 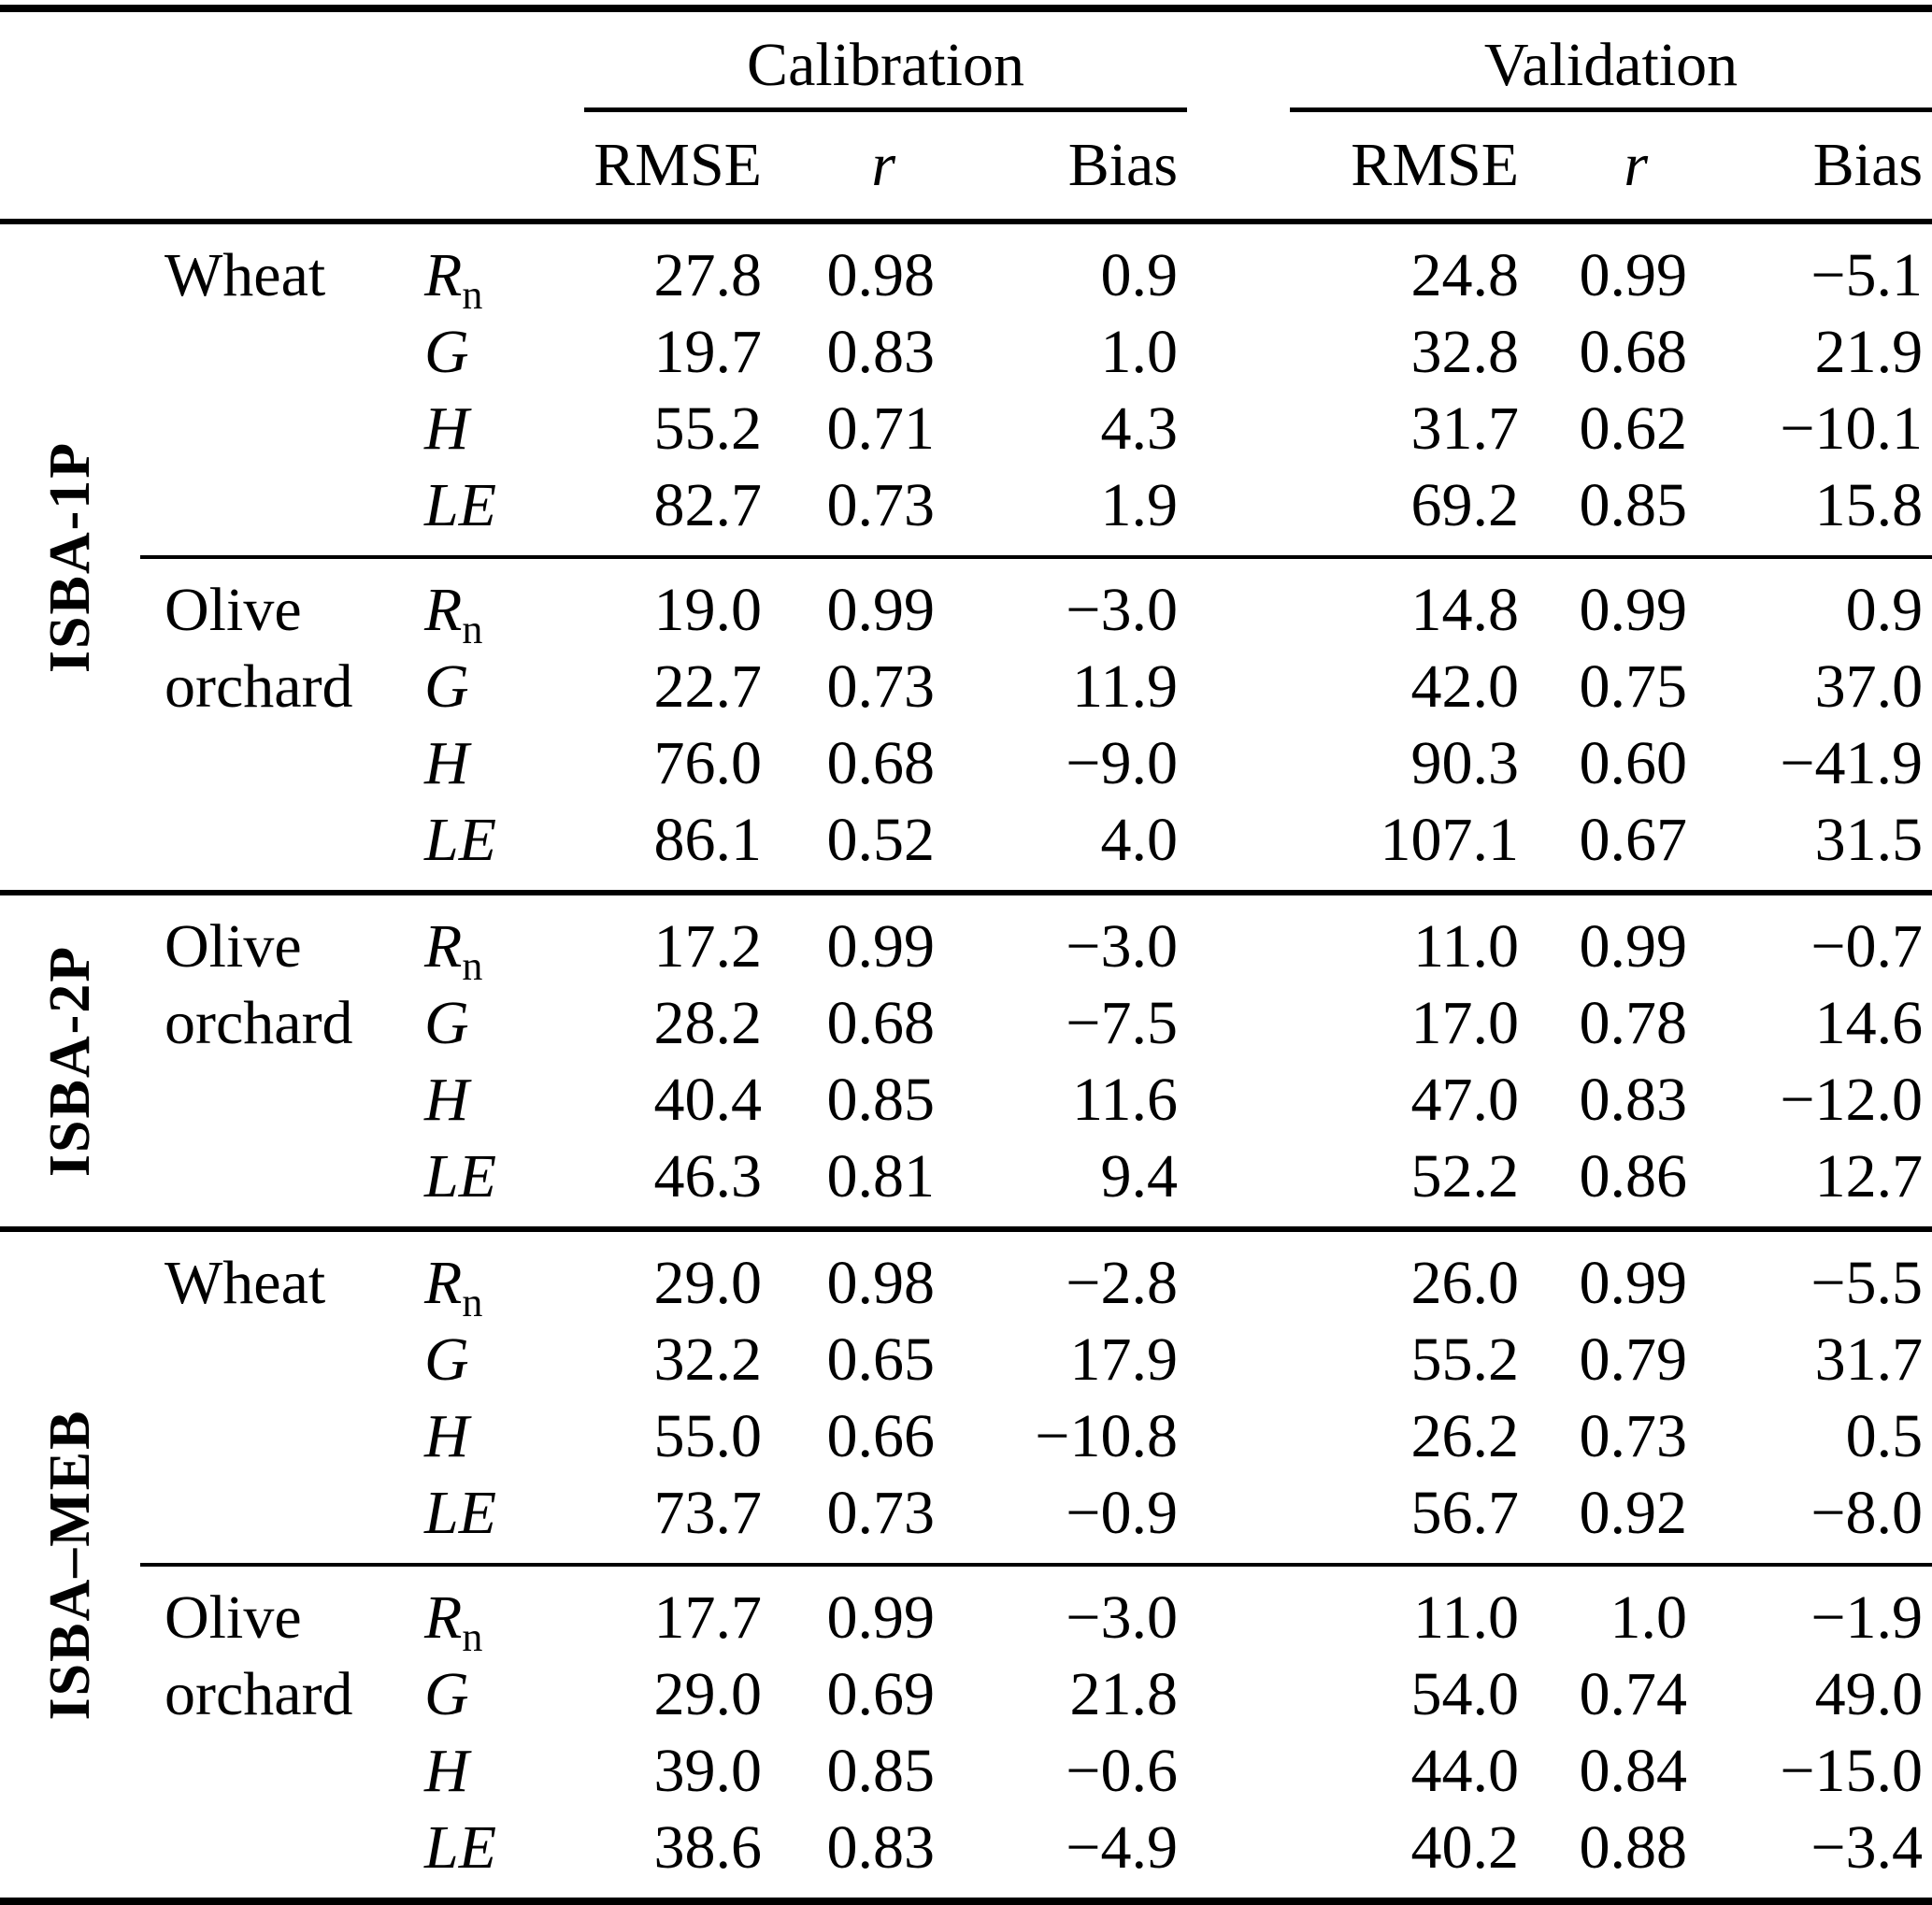 I want to click on cal-rmse-value: 27.8, so click(x=708, y=275).